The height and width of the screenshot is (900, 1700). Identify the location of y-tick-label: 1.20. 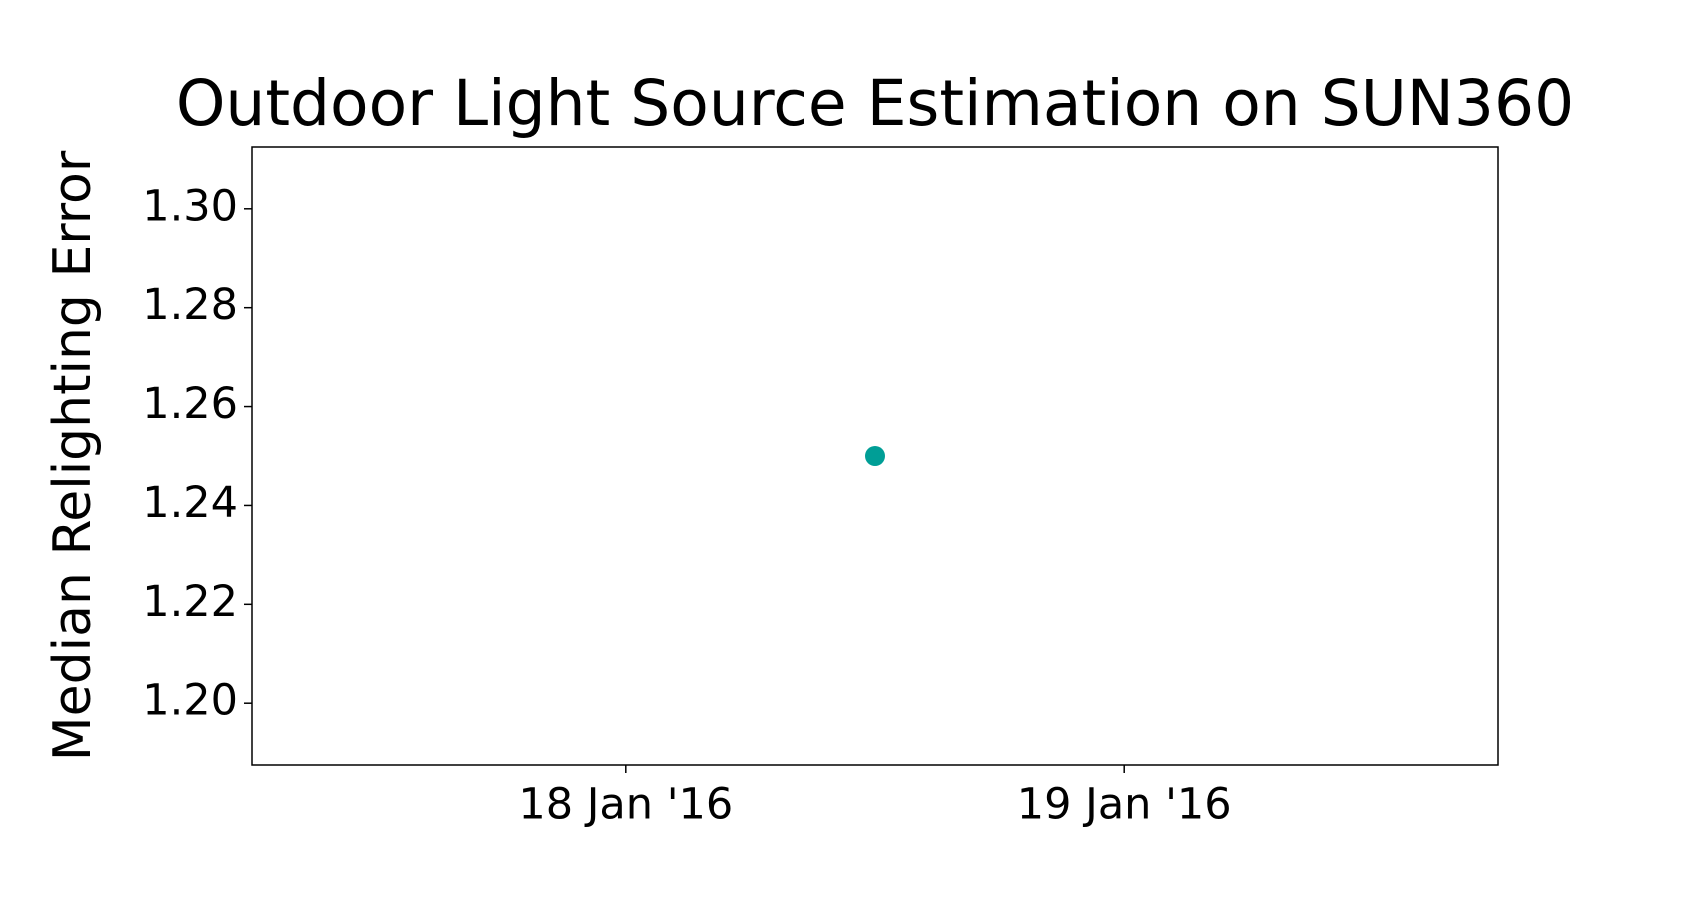
(190, 701).